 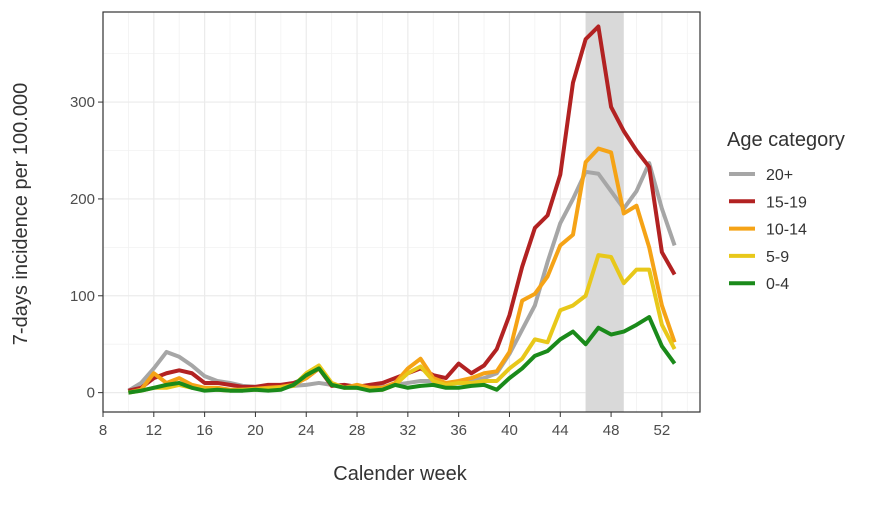 What do you see at coordinates (779, 175) in the screenshot?
I see `legend-label: 20+` at bounding box center [779, 175].